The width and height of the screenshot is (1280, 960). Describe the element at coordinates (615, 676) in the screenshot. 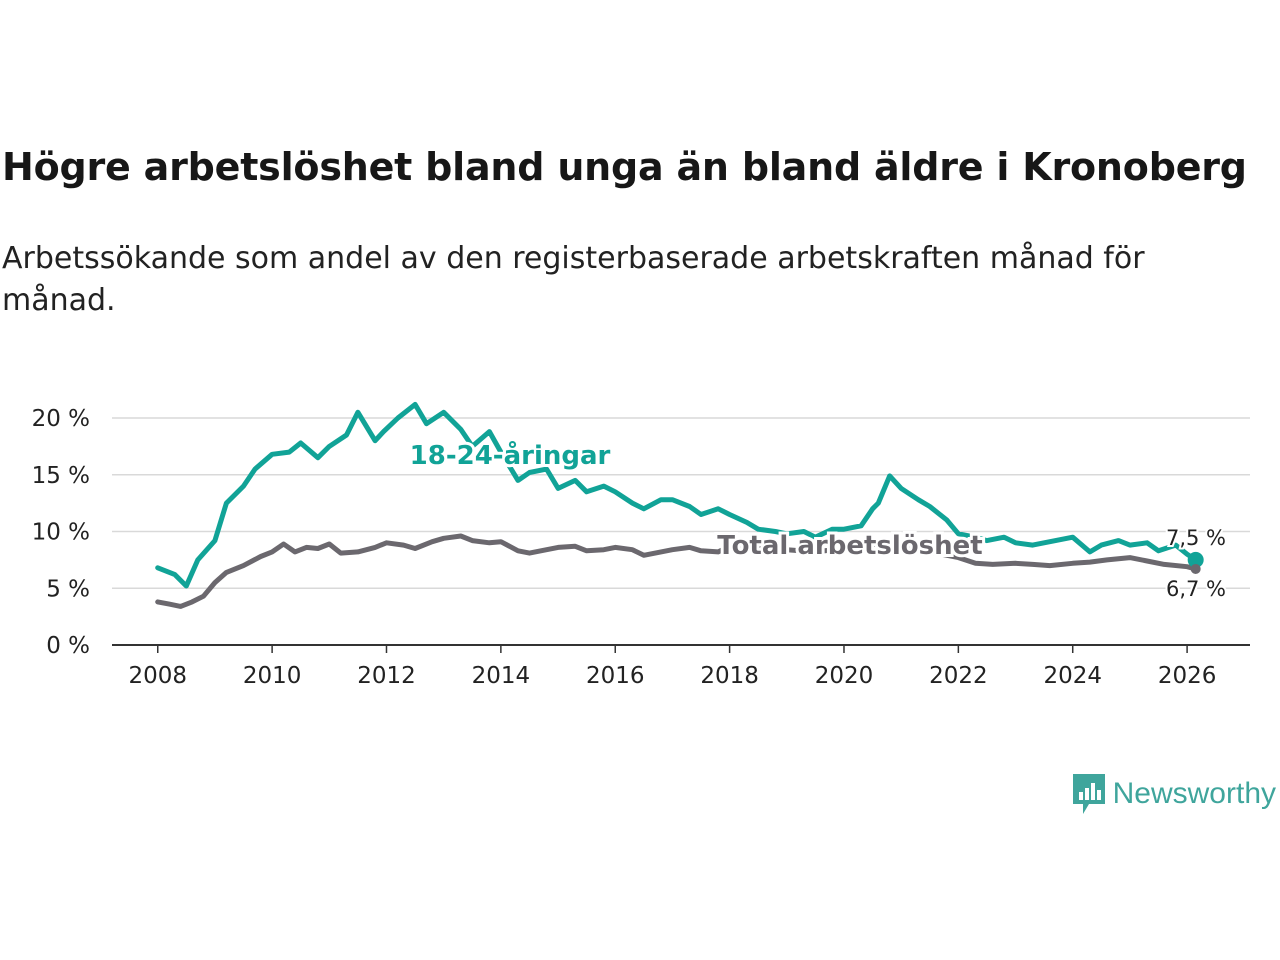

I see `x-tick-label: 2016` at that location.